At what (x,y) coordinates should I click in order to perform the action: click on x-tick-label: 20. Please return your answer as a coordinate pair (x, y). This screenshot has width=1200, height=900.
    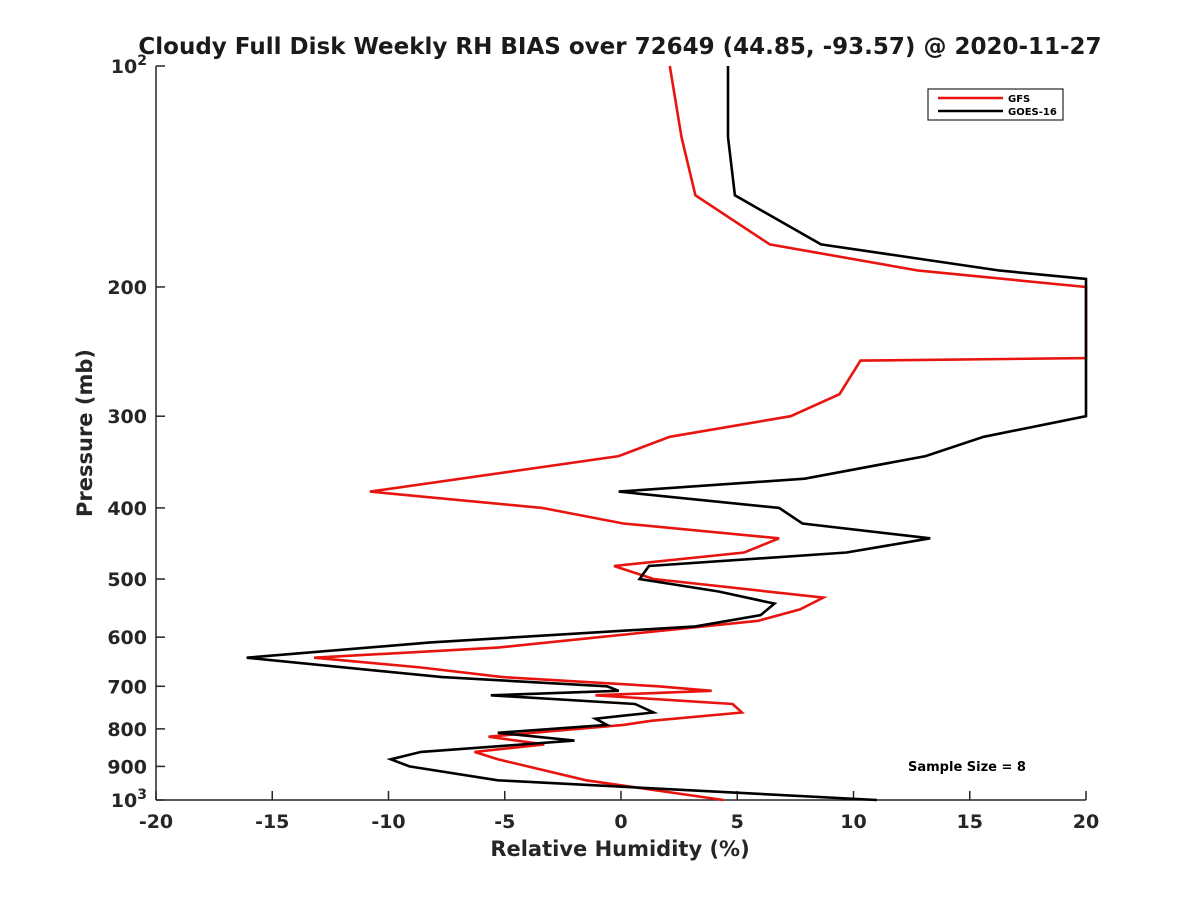
    Looking at the image, I should click on (1086, 822).